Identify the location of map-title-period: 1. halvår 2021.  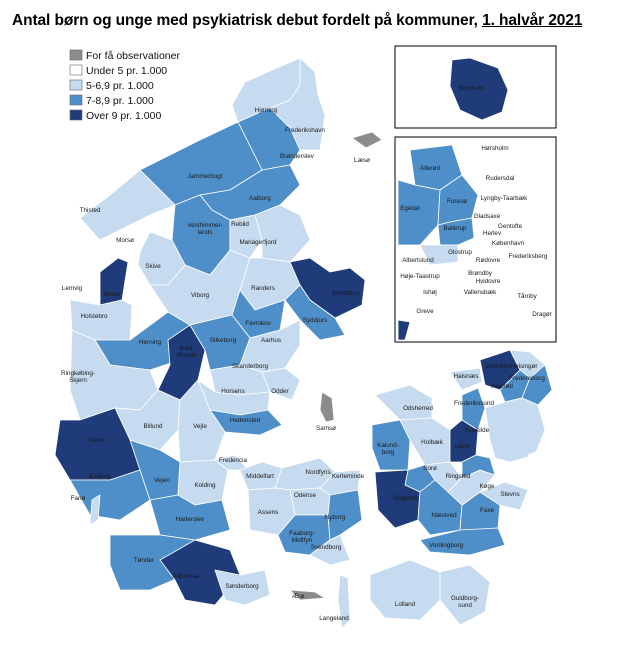
(532, 20).